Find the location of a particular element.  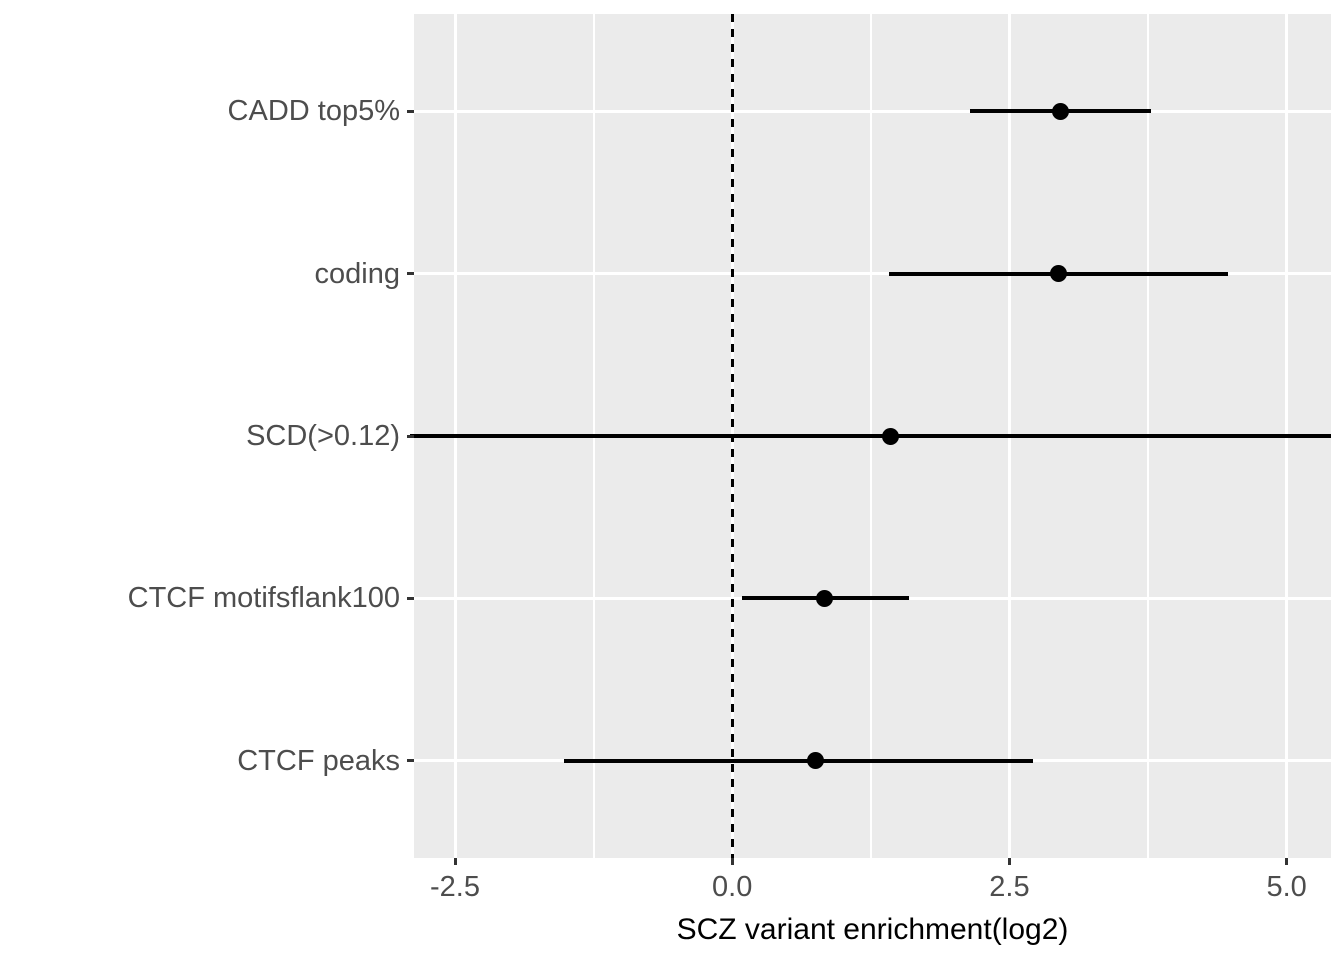

x-axis-tick-label: 0.0 is located at coordinates (732, 887).